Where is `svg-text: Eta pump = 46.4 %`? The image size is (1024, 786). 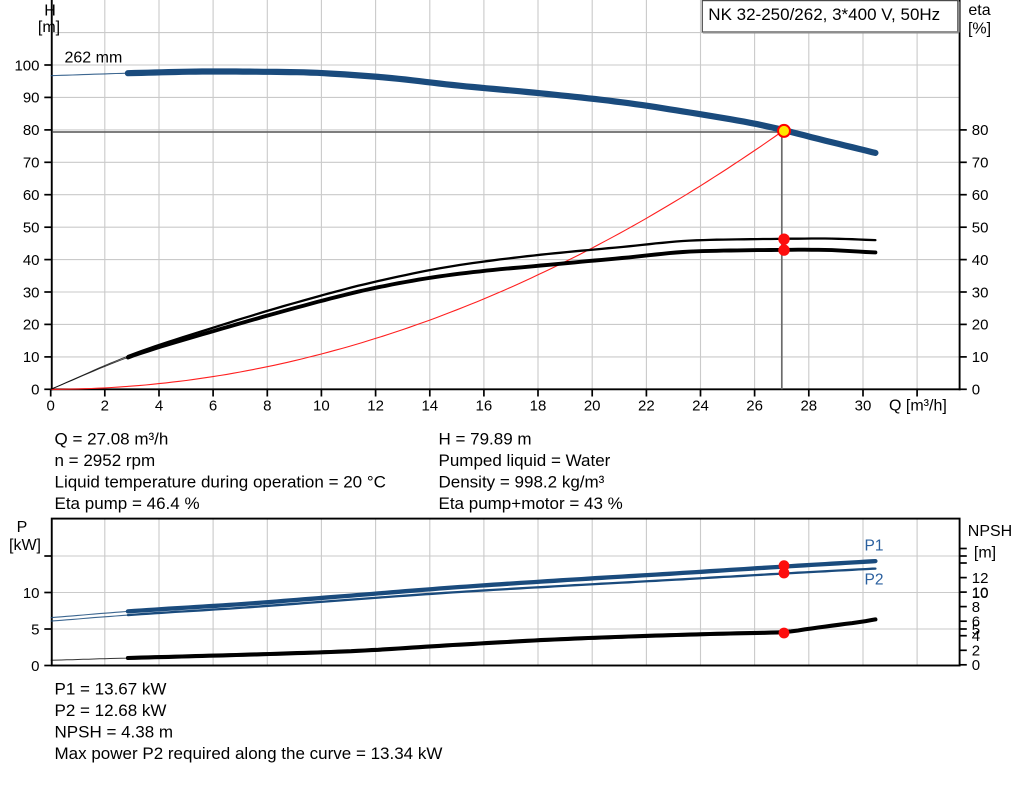
svg-text: Eta pump = 46.4 % is located at coordinates (127, 503).